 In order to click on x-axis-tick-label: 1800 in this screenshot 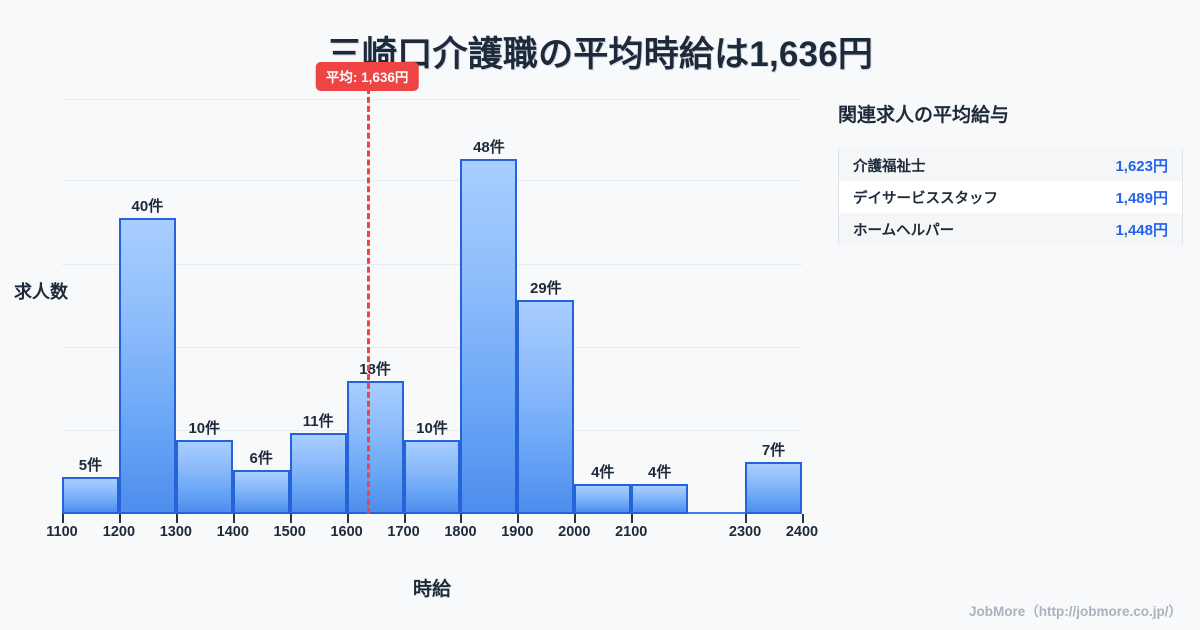, I will do `click(460, 532)`.